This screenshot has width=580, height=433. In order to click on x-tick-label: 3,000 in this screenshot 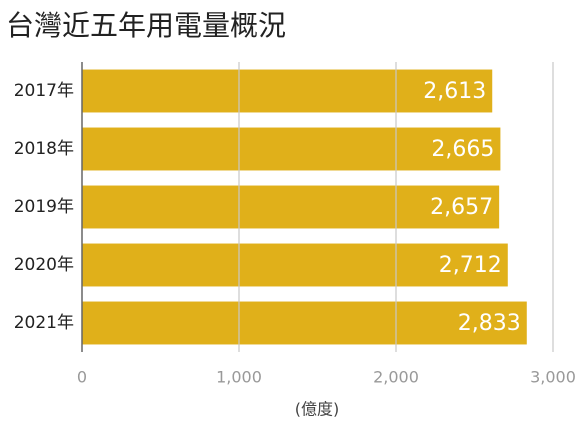, I will do `click(553, 377)`.